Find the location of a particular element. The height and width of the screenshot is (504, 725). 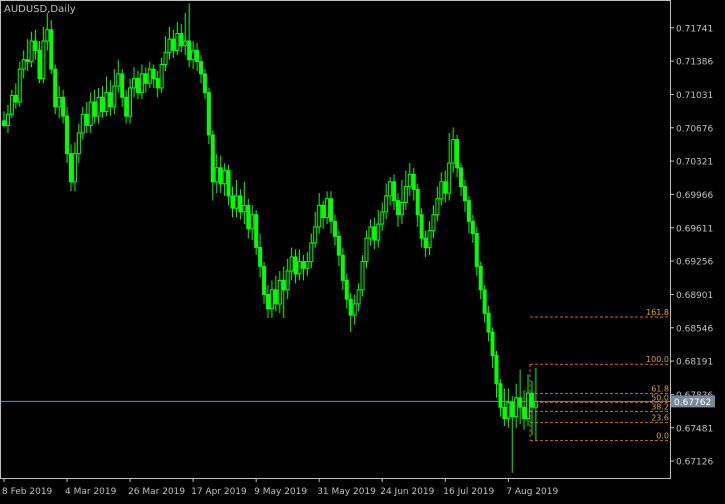

chart-title: AUDUSD,Daily is located at coordinates (40, 9).